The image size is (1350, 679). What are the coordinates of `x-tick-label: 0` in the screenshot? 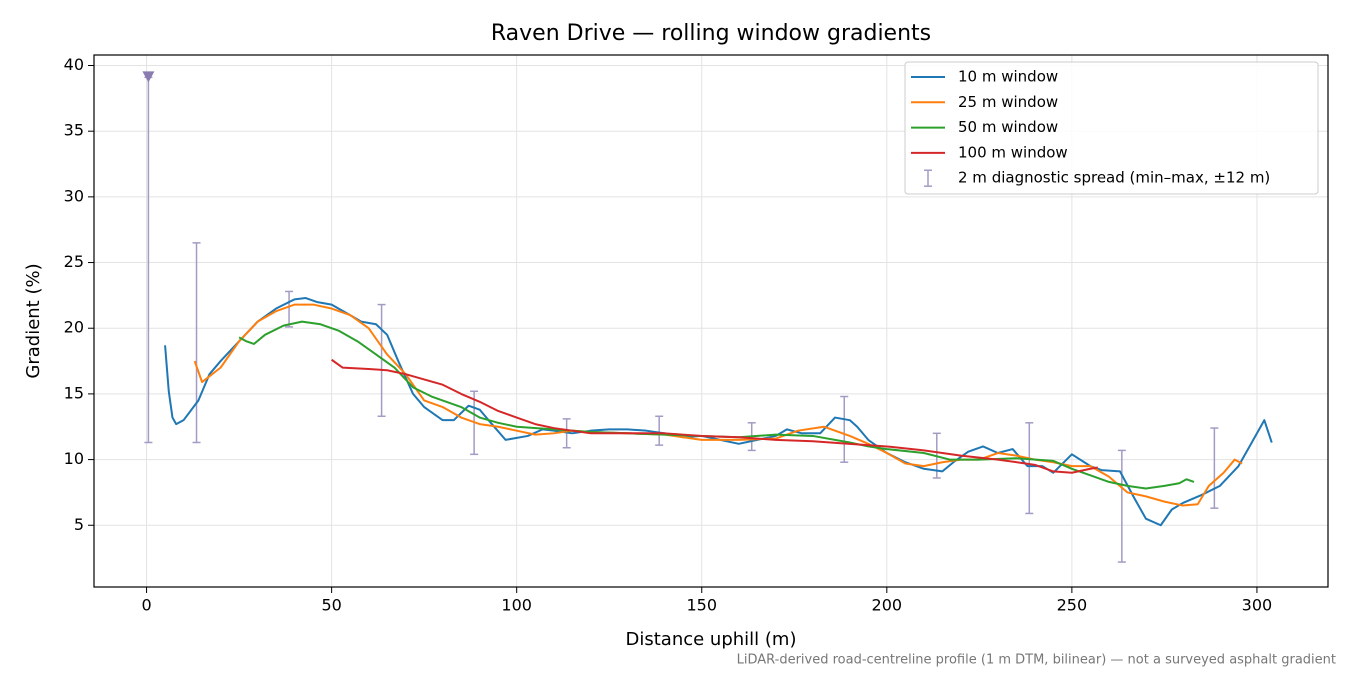 It's located at (146, 605).